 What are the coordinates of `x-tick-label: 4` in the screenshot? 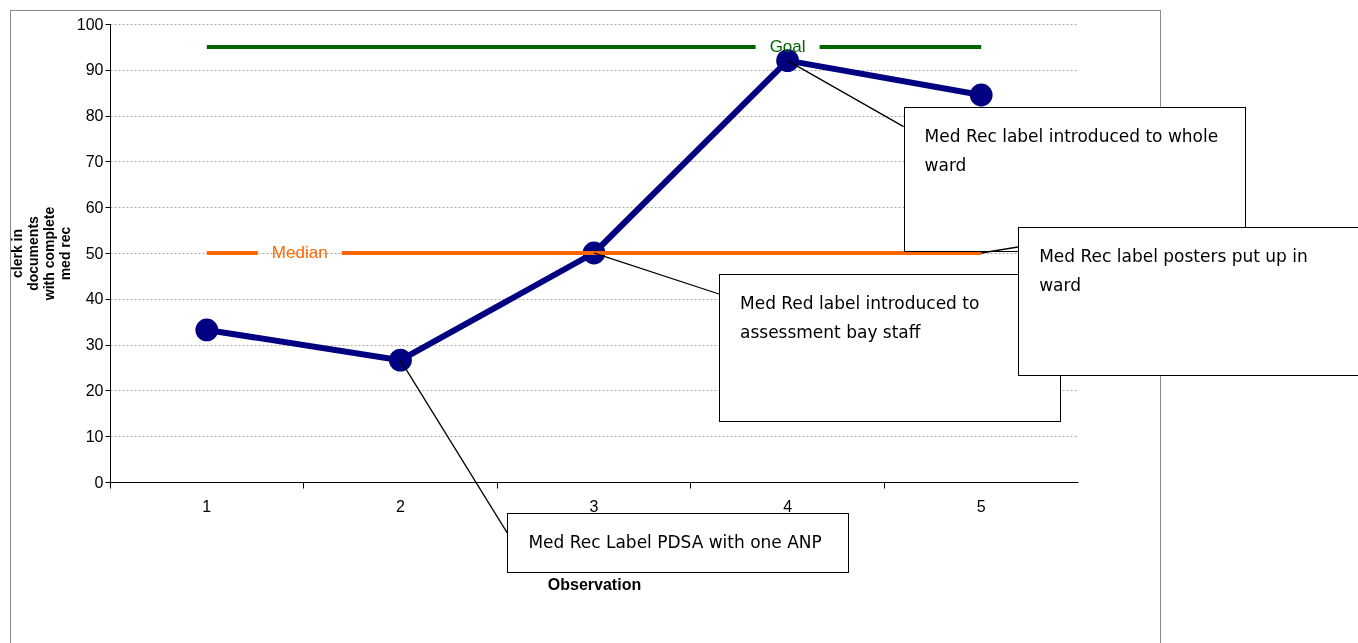 It's located at (788, 506).